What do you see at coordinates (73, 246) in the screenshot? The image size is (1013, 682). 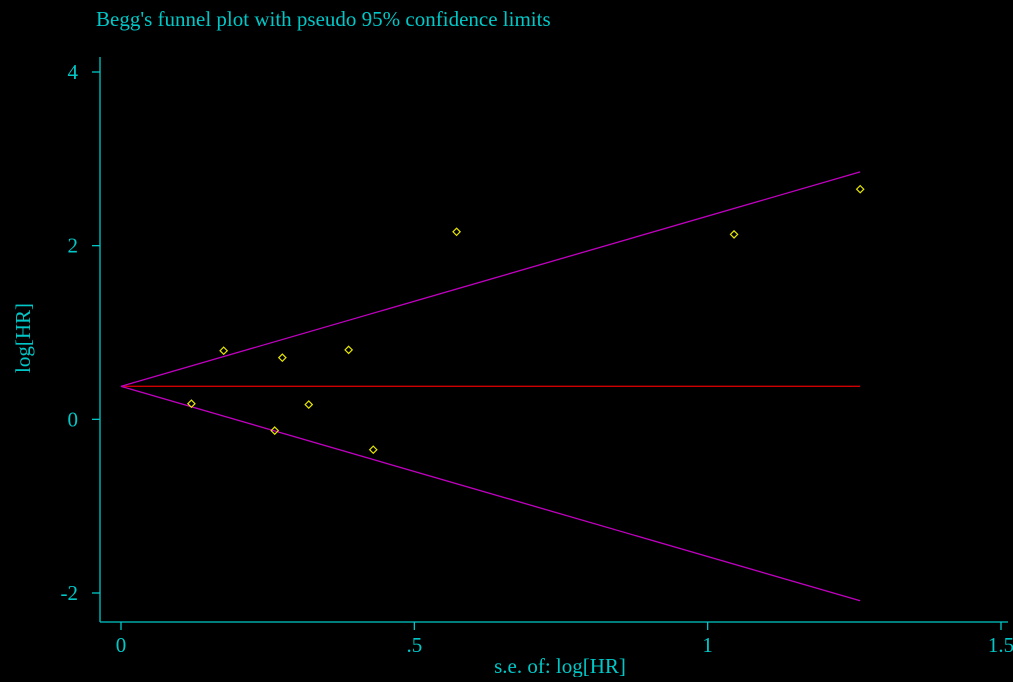 I see `y-tick-label: 2` at bounding box center [73, 246].